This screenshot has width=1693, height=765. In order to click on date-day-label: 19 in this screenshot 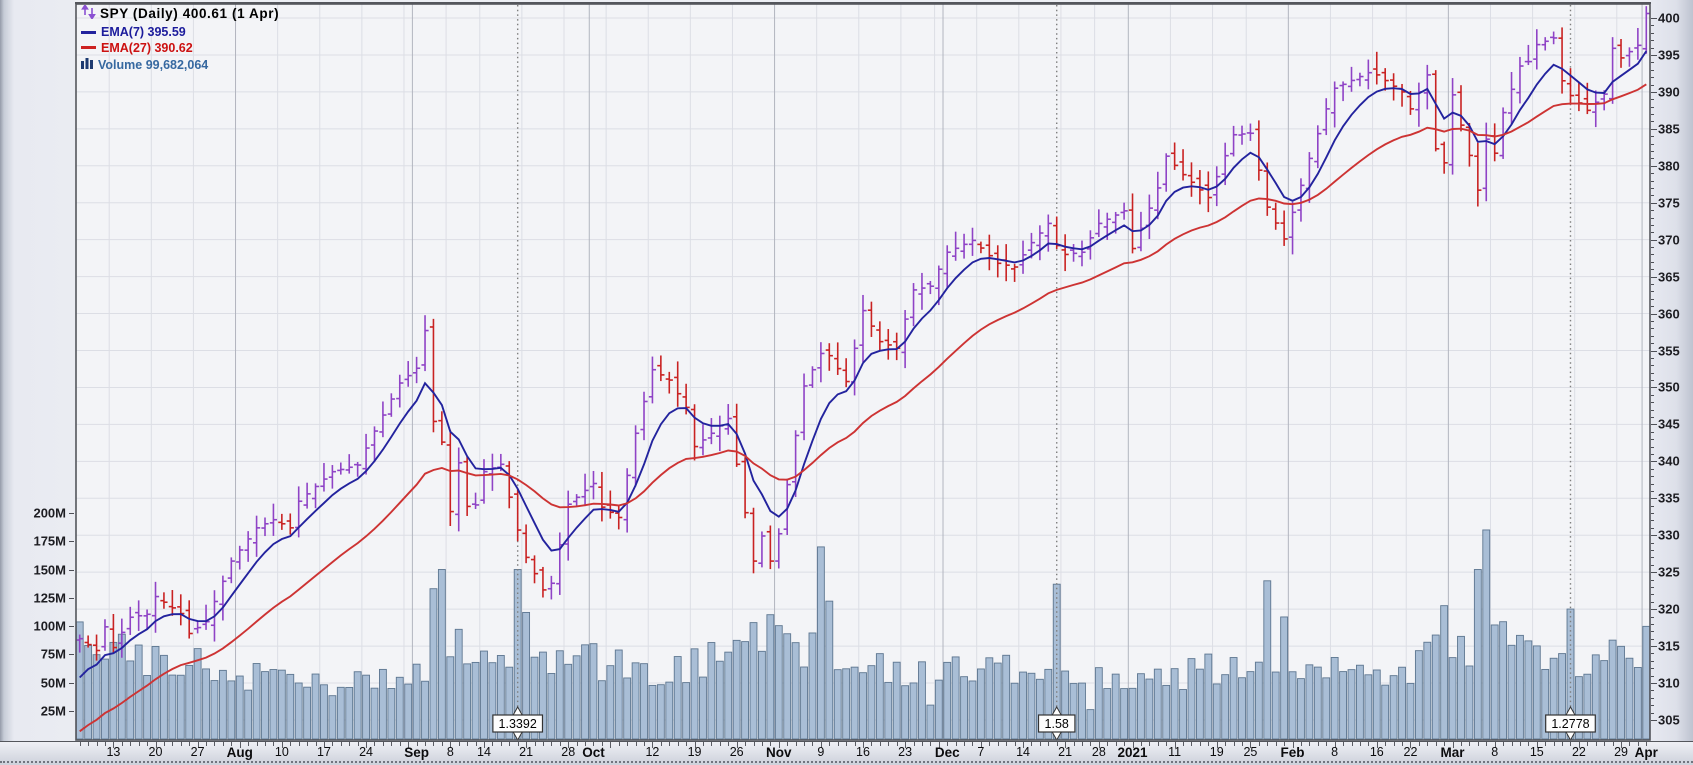, I will do `click(1216, 752)`.